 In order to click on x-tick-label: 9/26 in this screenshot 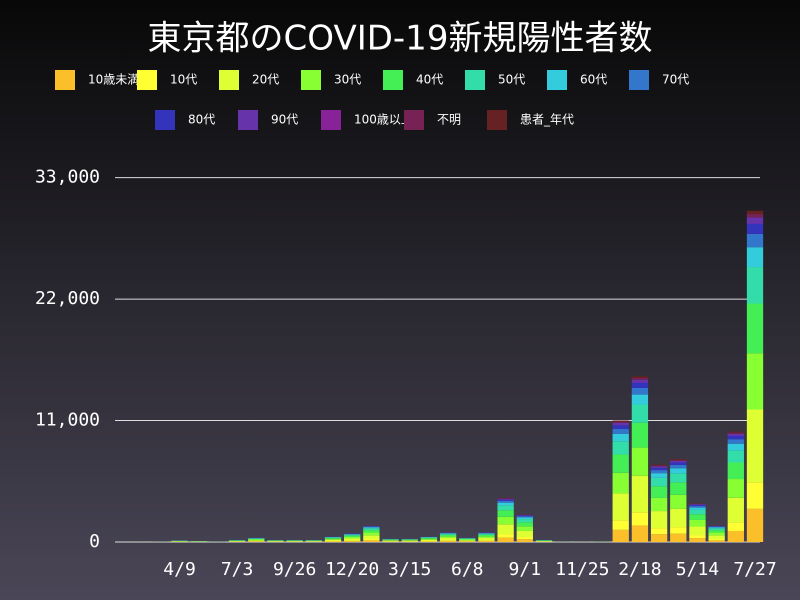, I will do `click(294, 569)`.